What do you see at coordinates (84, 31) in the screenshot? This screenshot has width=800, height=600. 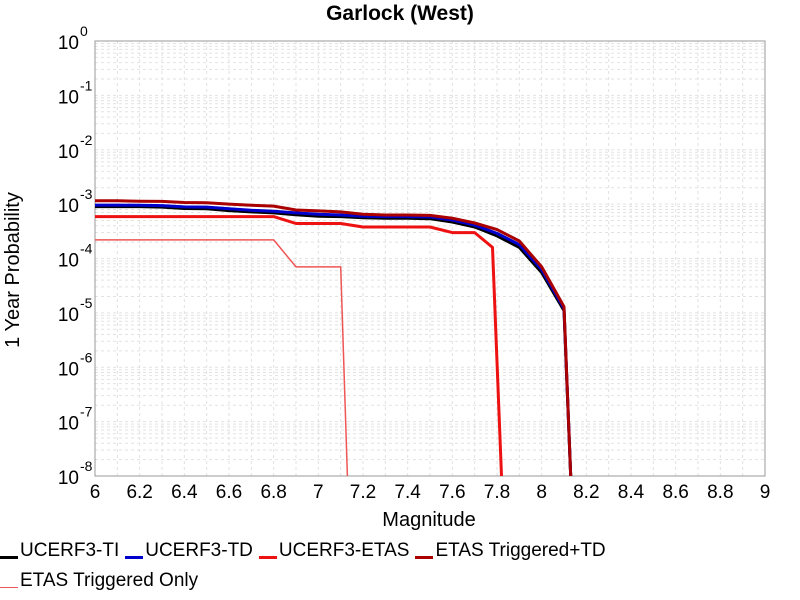 I see `y-tick-exponent: 0` at bounding box center [84, 31].